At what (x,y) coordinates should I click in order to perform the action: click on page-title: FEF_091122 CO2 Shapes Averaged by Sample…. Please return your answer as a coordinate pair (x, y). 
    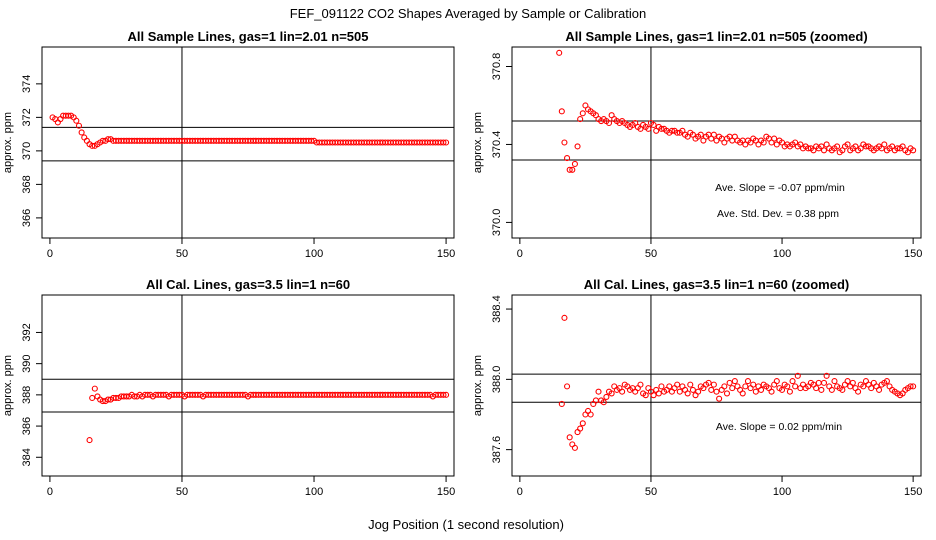
    Looking at the image, I should click on (468, 13).